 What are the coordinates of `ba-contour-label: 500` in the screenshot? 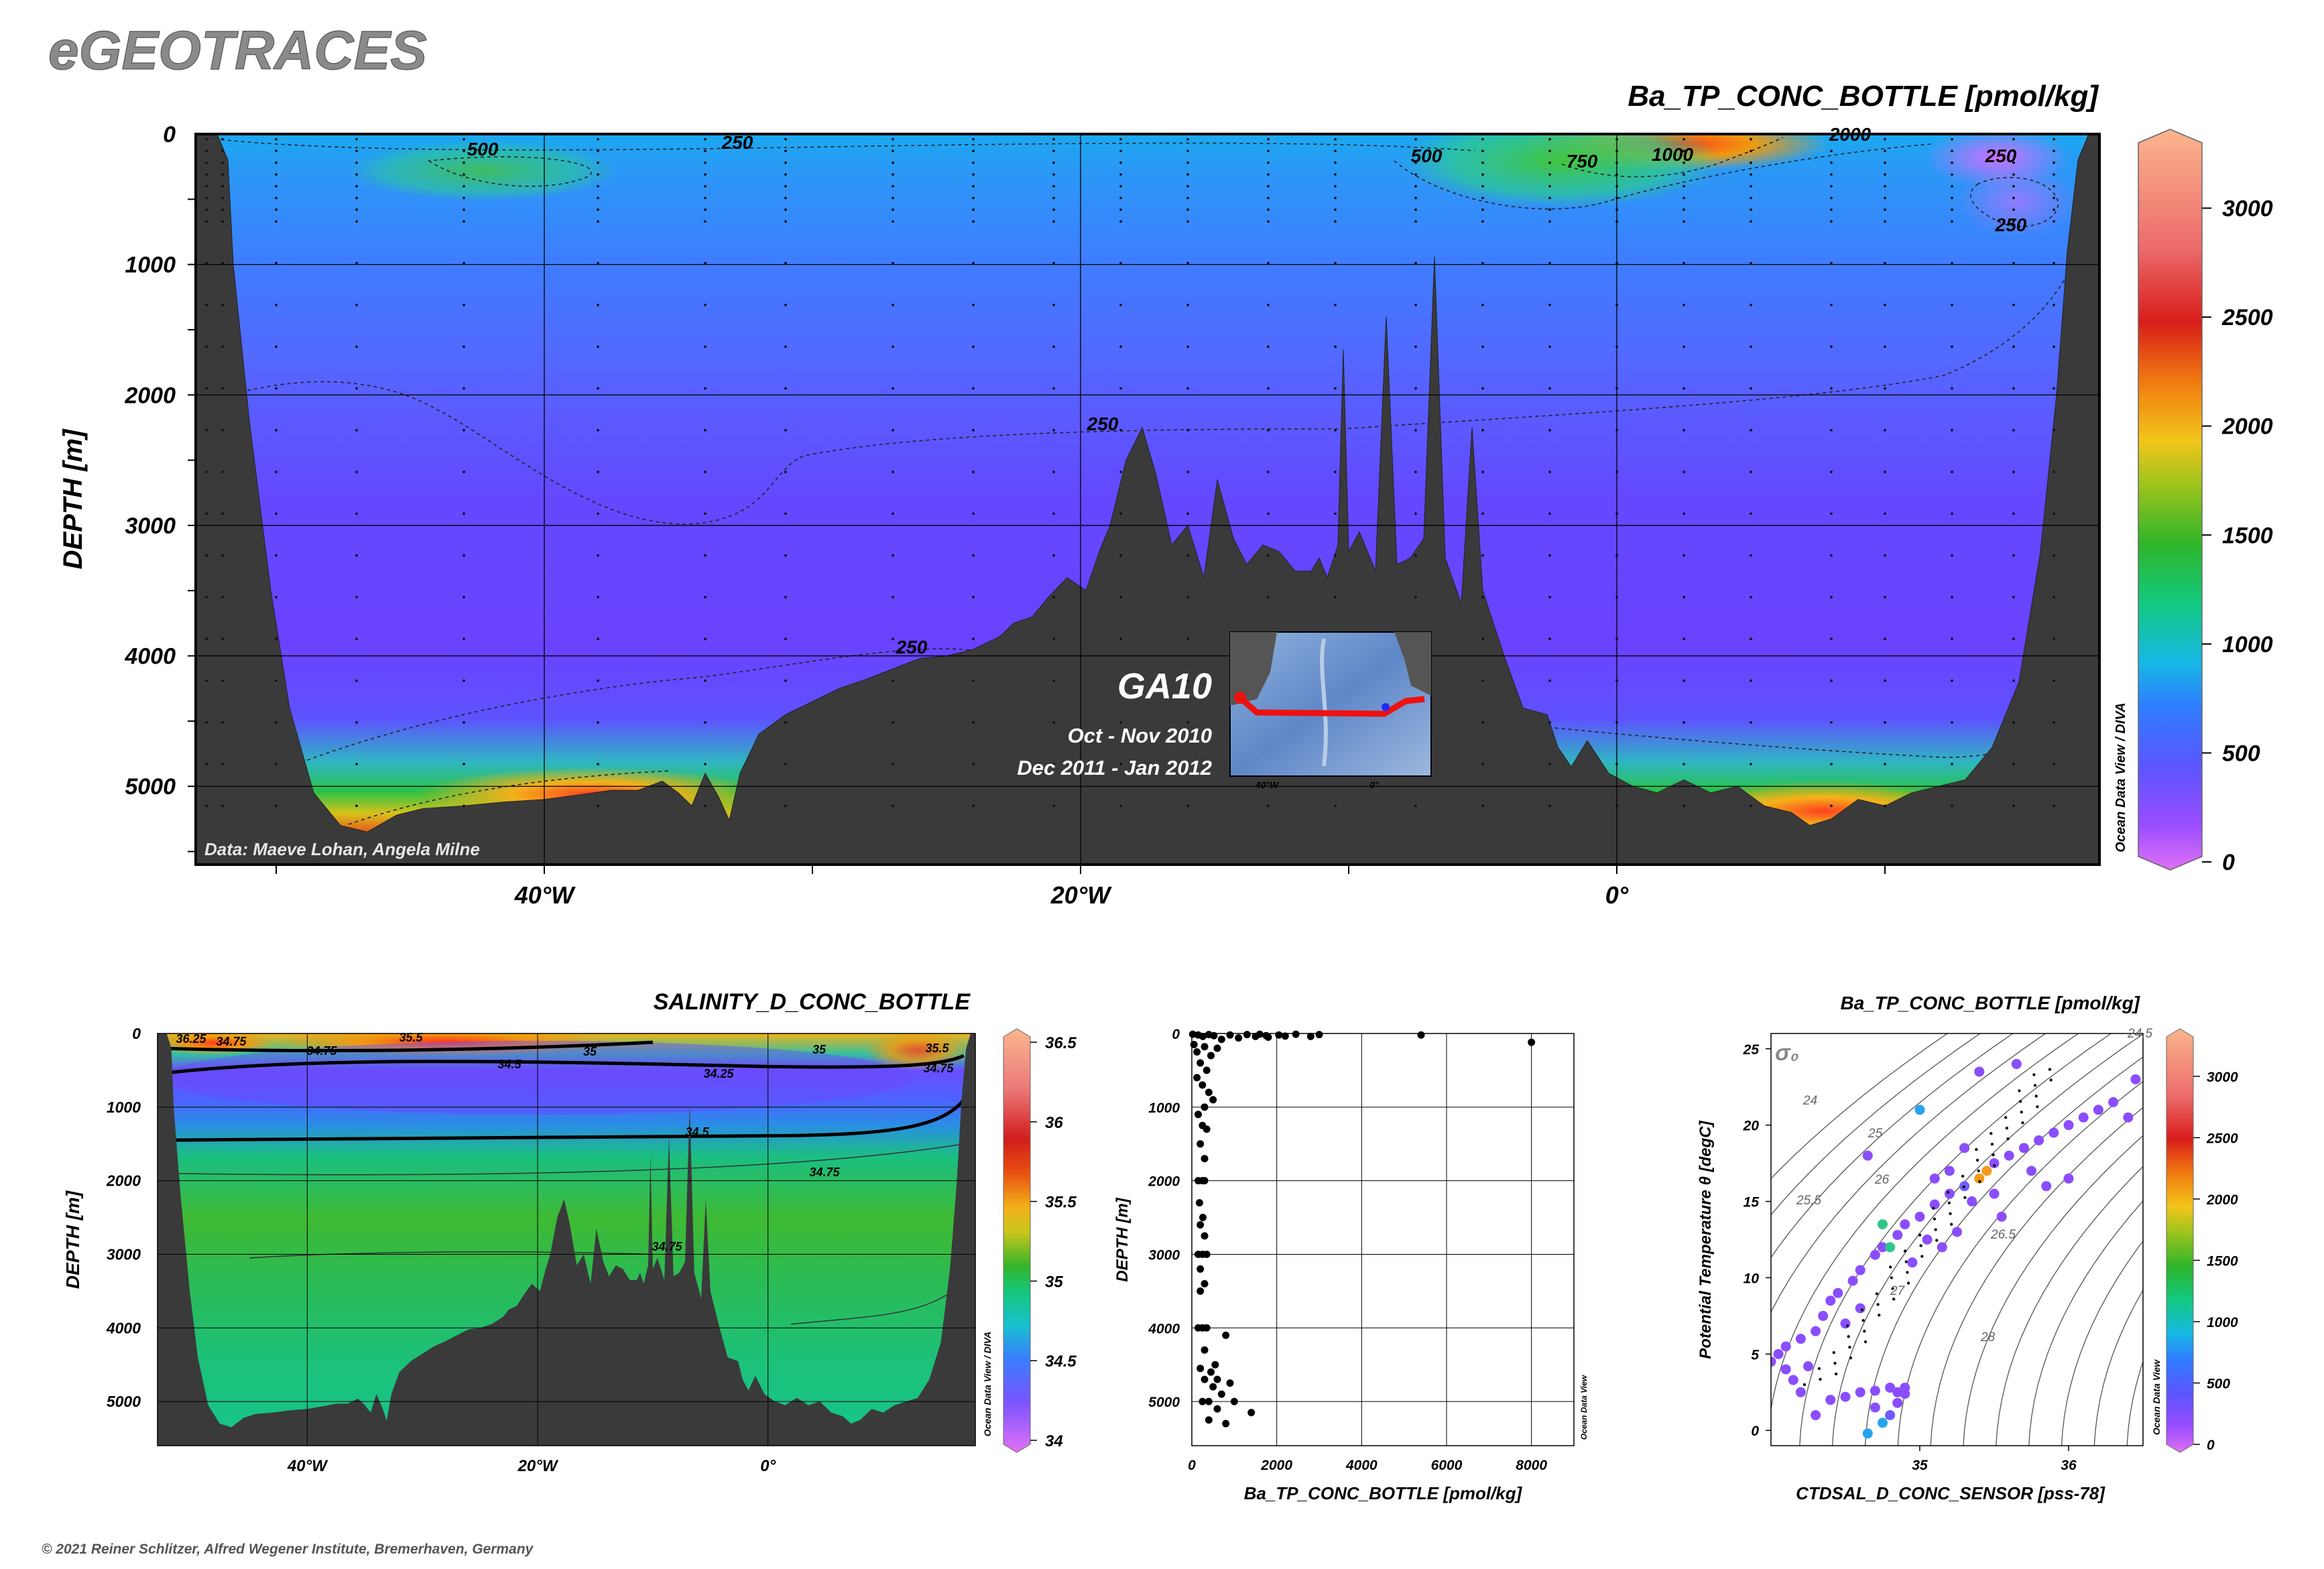 It's located at (483, 149).